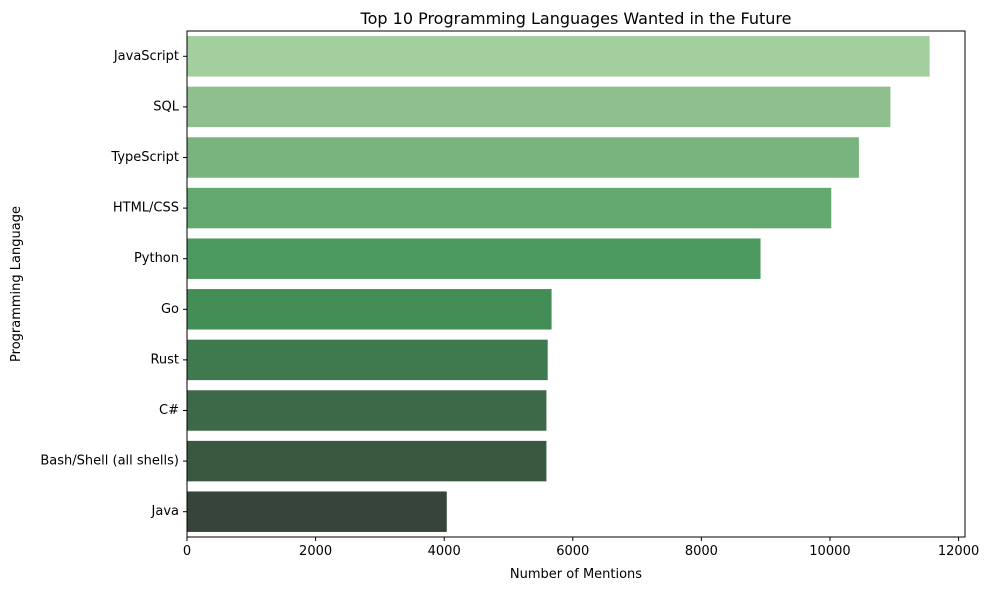 This screenshot has height=590, width=989. Describe the element at coordinates (170, 309) in the screenshot. I see `y-tick-label: Go` at that location.